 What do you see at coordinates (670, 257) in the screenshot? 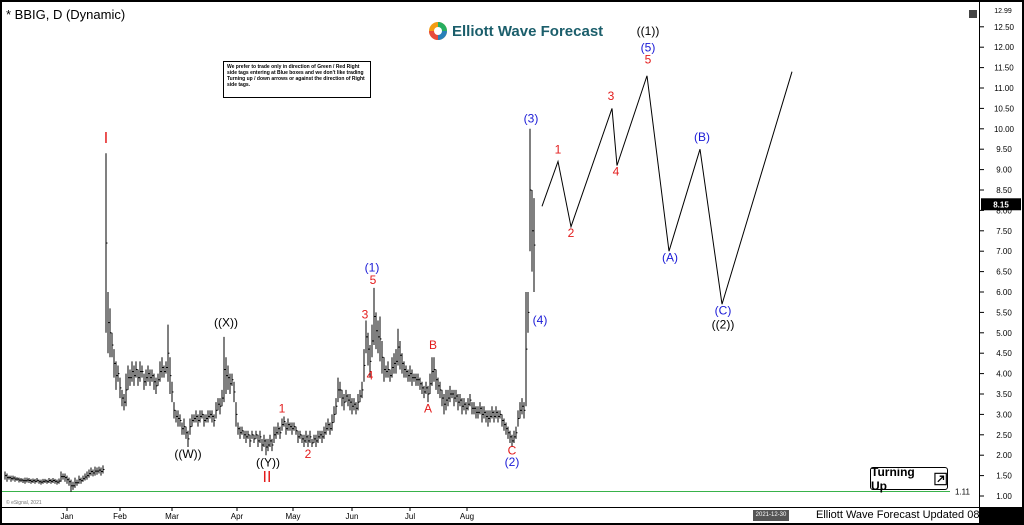
I see `wave-label: (A)` at bounding box center [670, 257].